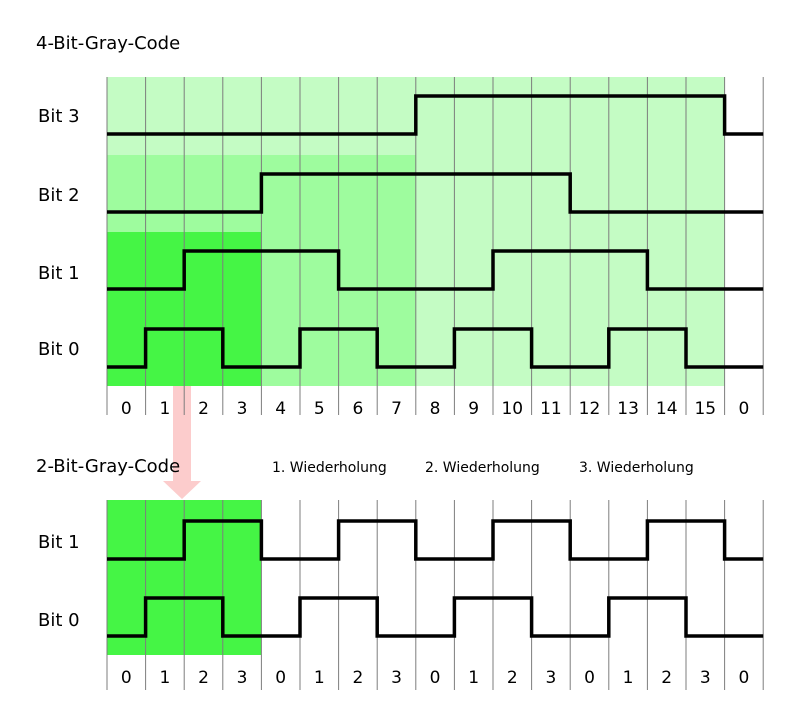 This screenshot has width=800, height=727. I want to click on repetition-label-3: 3. Wiederholung, so click(636, 468).